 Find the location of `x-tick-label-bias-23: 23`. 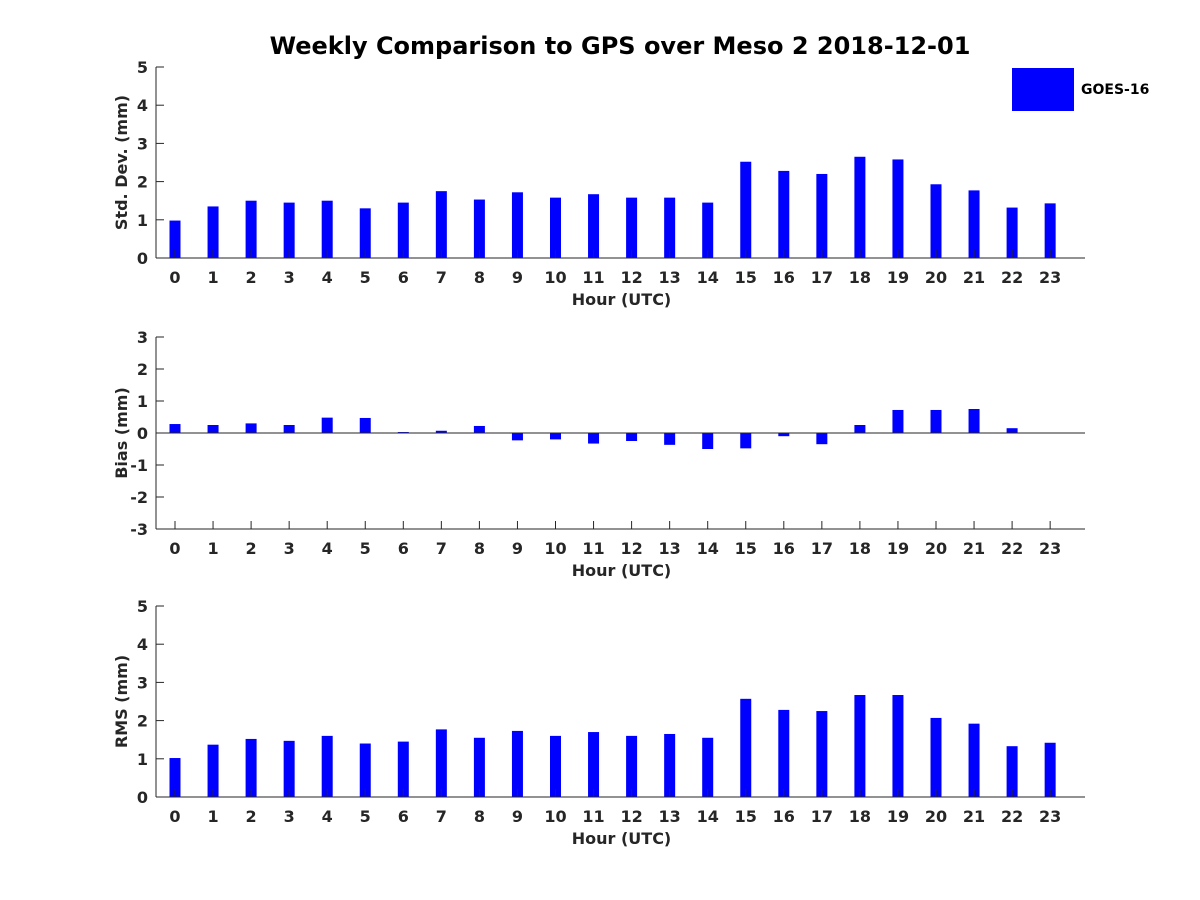

x-tick-label-bias-23: 23 is located at coordinates (1050, 548).